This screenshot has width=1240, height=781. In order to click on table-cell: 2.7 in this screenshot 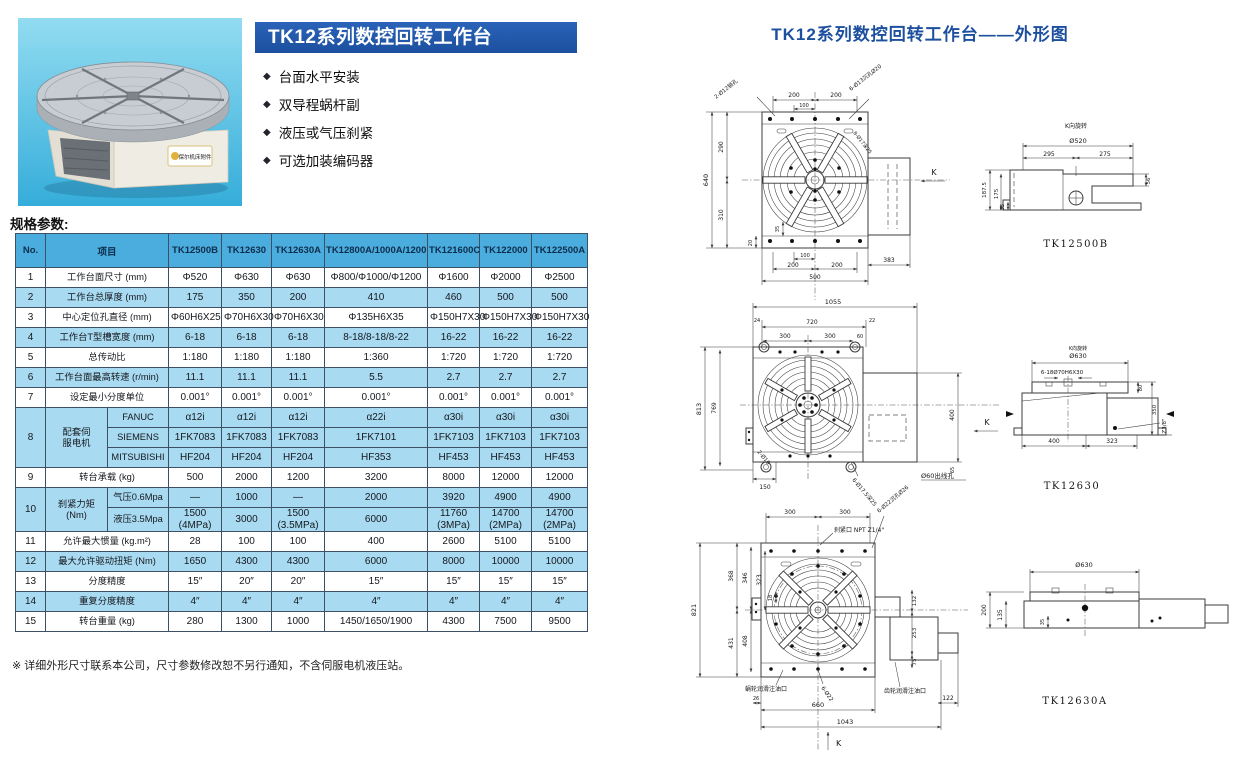, I will do `click(506, 377)`.